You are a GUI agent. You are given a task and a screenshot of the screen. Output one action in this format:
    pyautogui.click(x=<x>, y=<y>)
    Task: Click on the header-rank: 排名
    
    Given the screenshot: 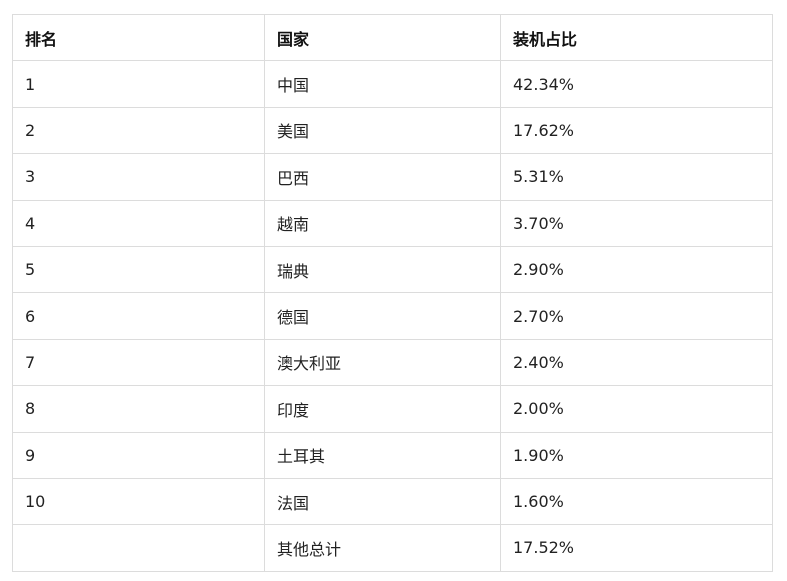 What is the action you would take?
    pyautogui.click(x=138, y=37)
    